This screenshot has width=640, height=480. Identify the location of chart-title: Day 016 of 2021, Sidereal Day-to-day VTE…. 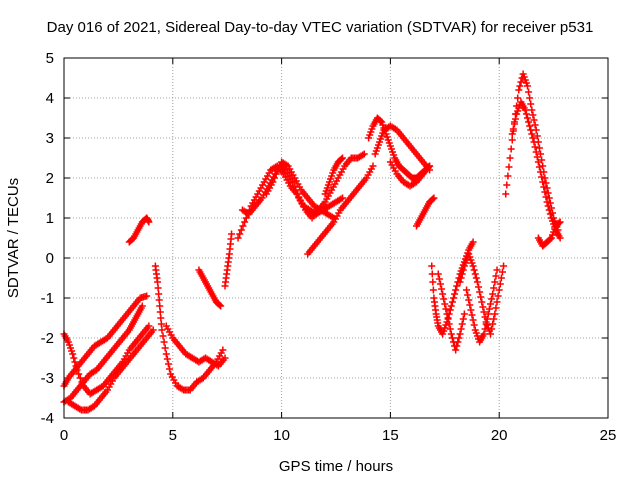
(320, 27).